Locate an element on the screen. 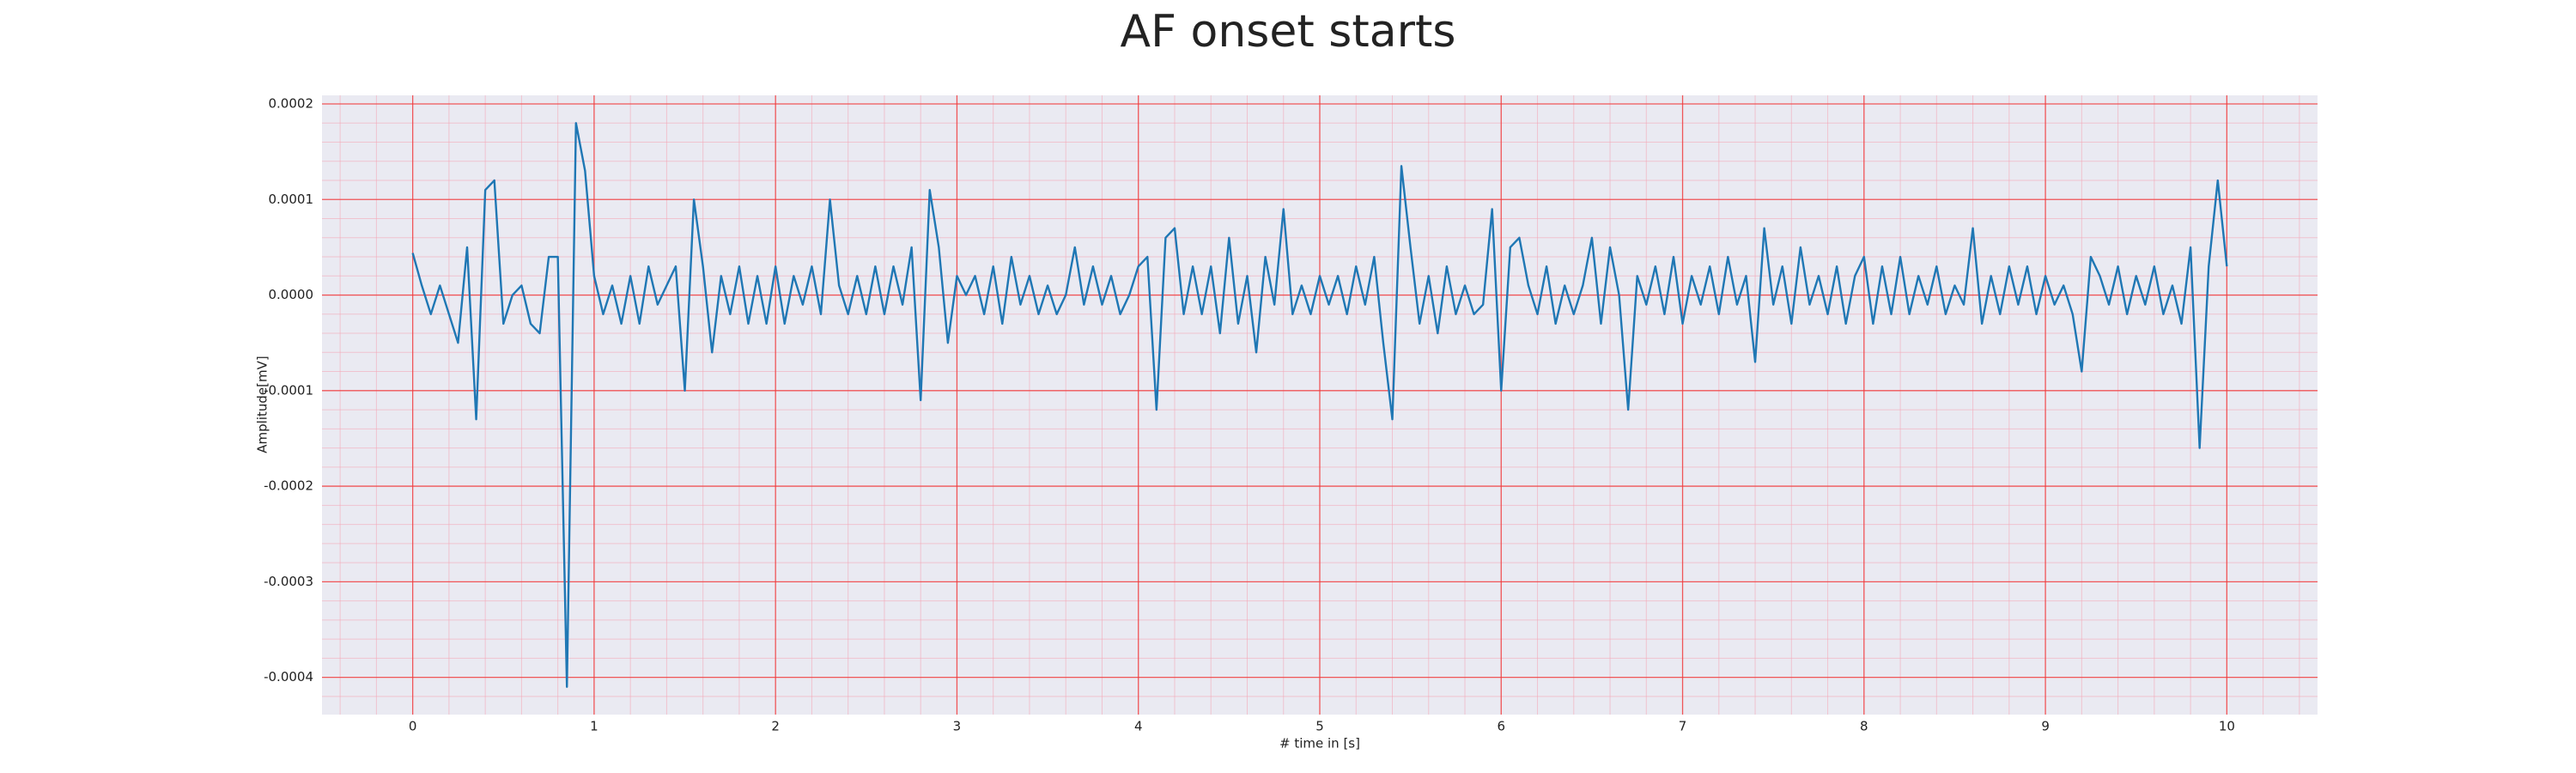 This screenshot has width=2576, height=773. y-axis-label: Amplitude[mV] is located at coordinates (262, 404).